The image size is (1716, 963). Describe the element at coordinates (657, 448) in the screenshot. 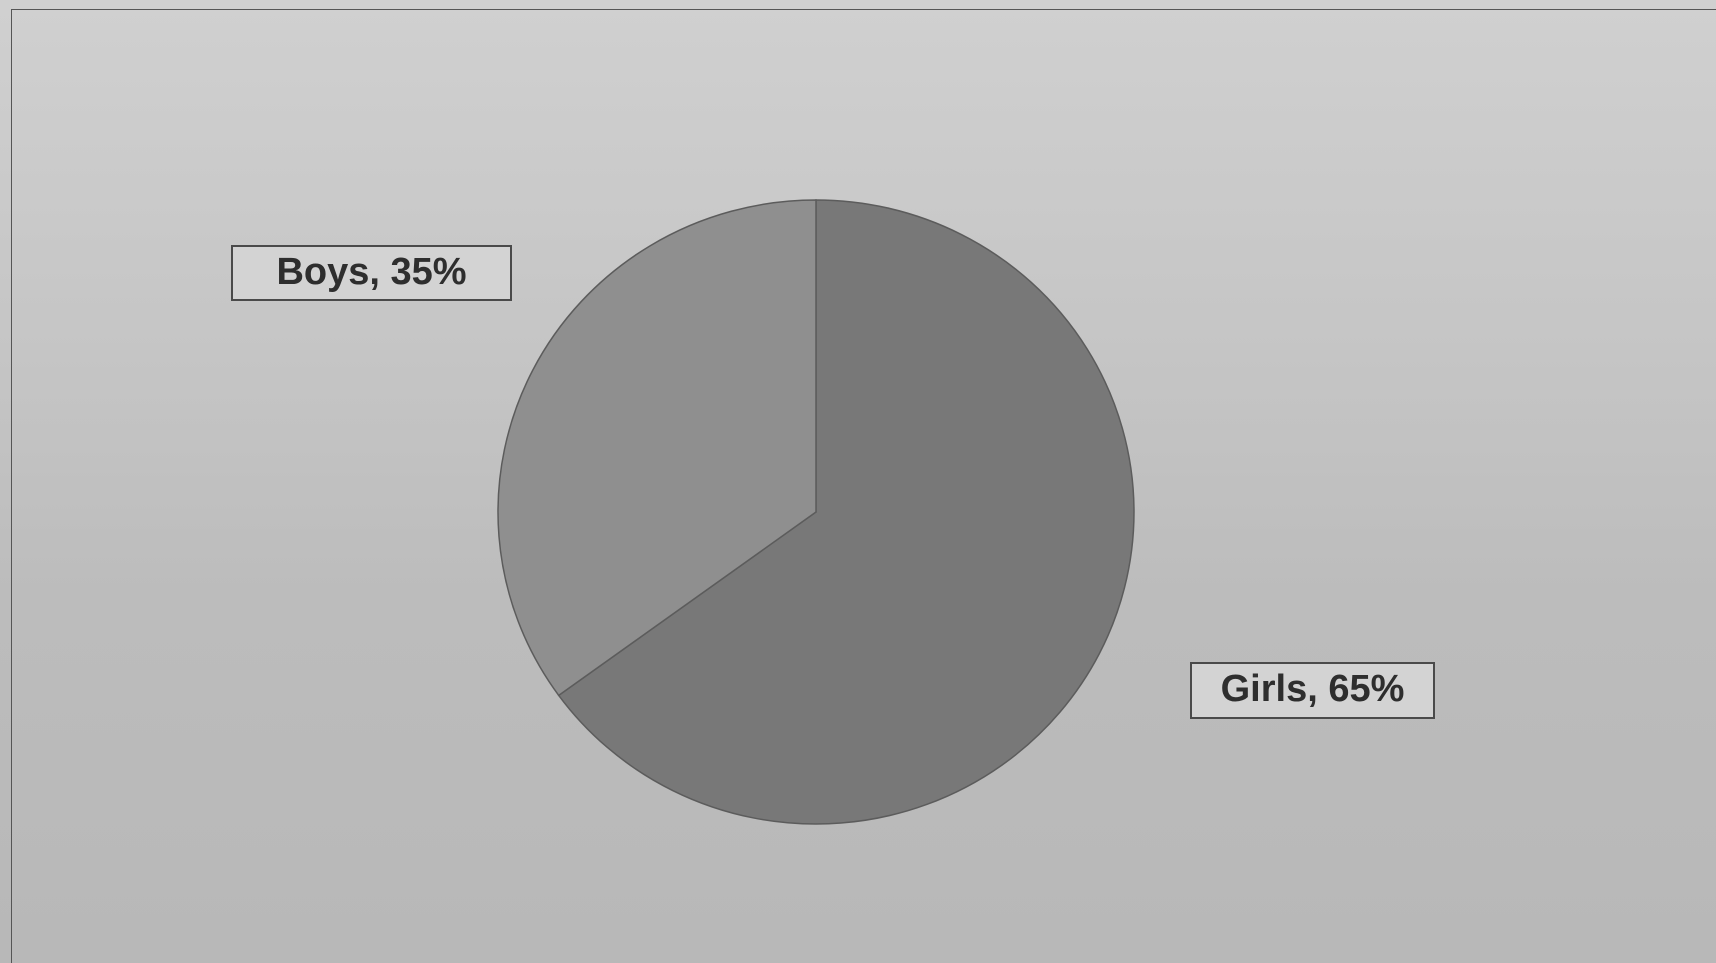

I see `pie-slice-boys` at that location.